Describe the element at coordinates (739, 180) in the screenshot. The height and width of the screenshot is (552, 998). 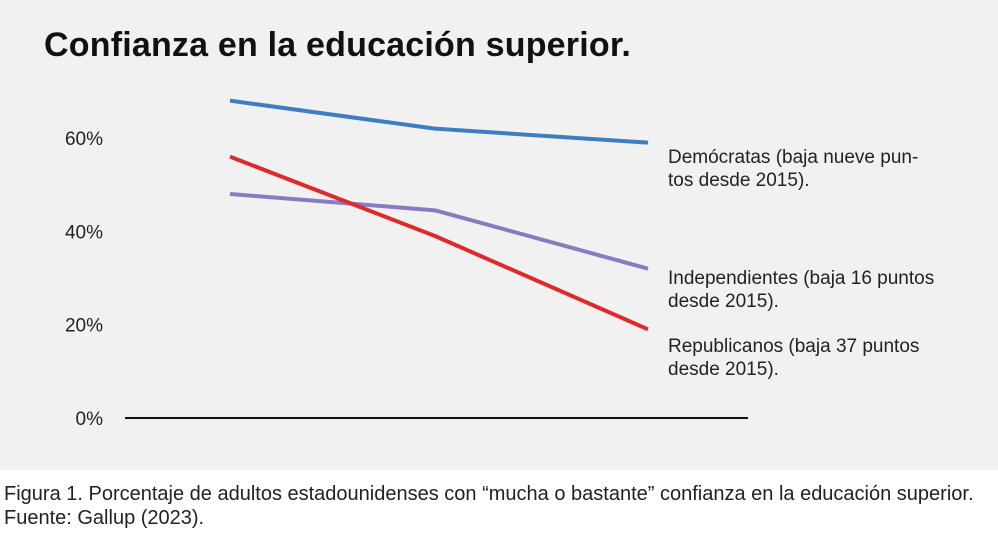
I see `series-label-democratas: tos desde 2015).` at that location.